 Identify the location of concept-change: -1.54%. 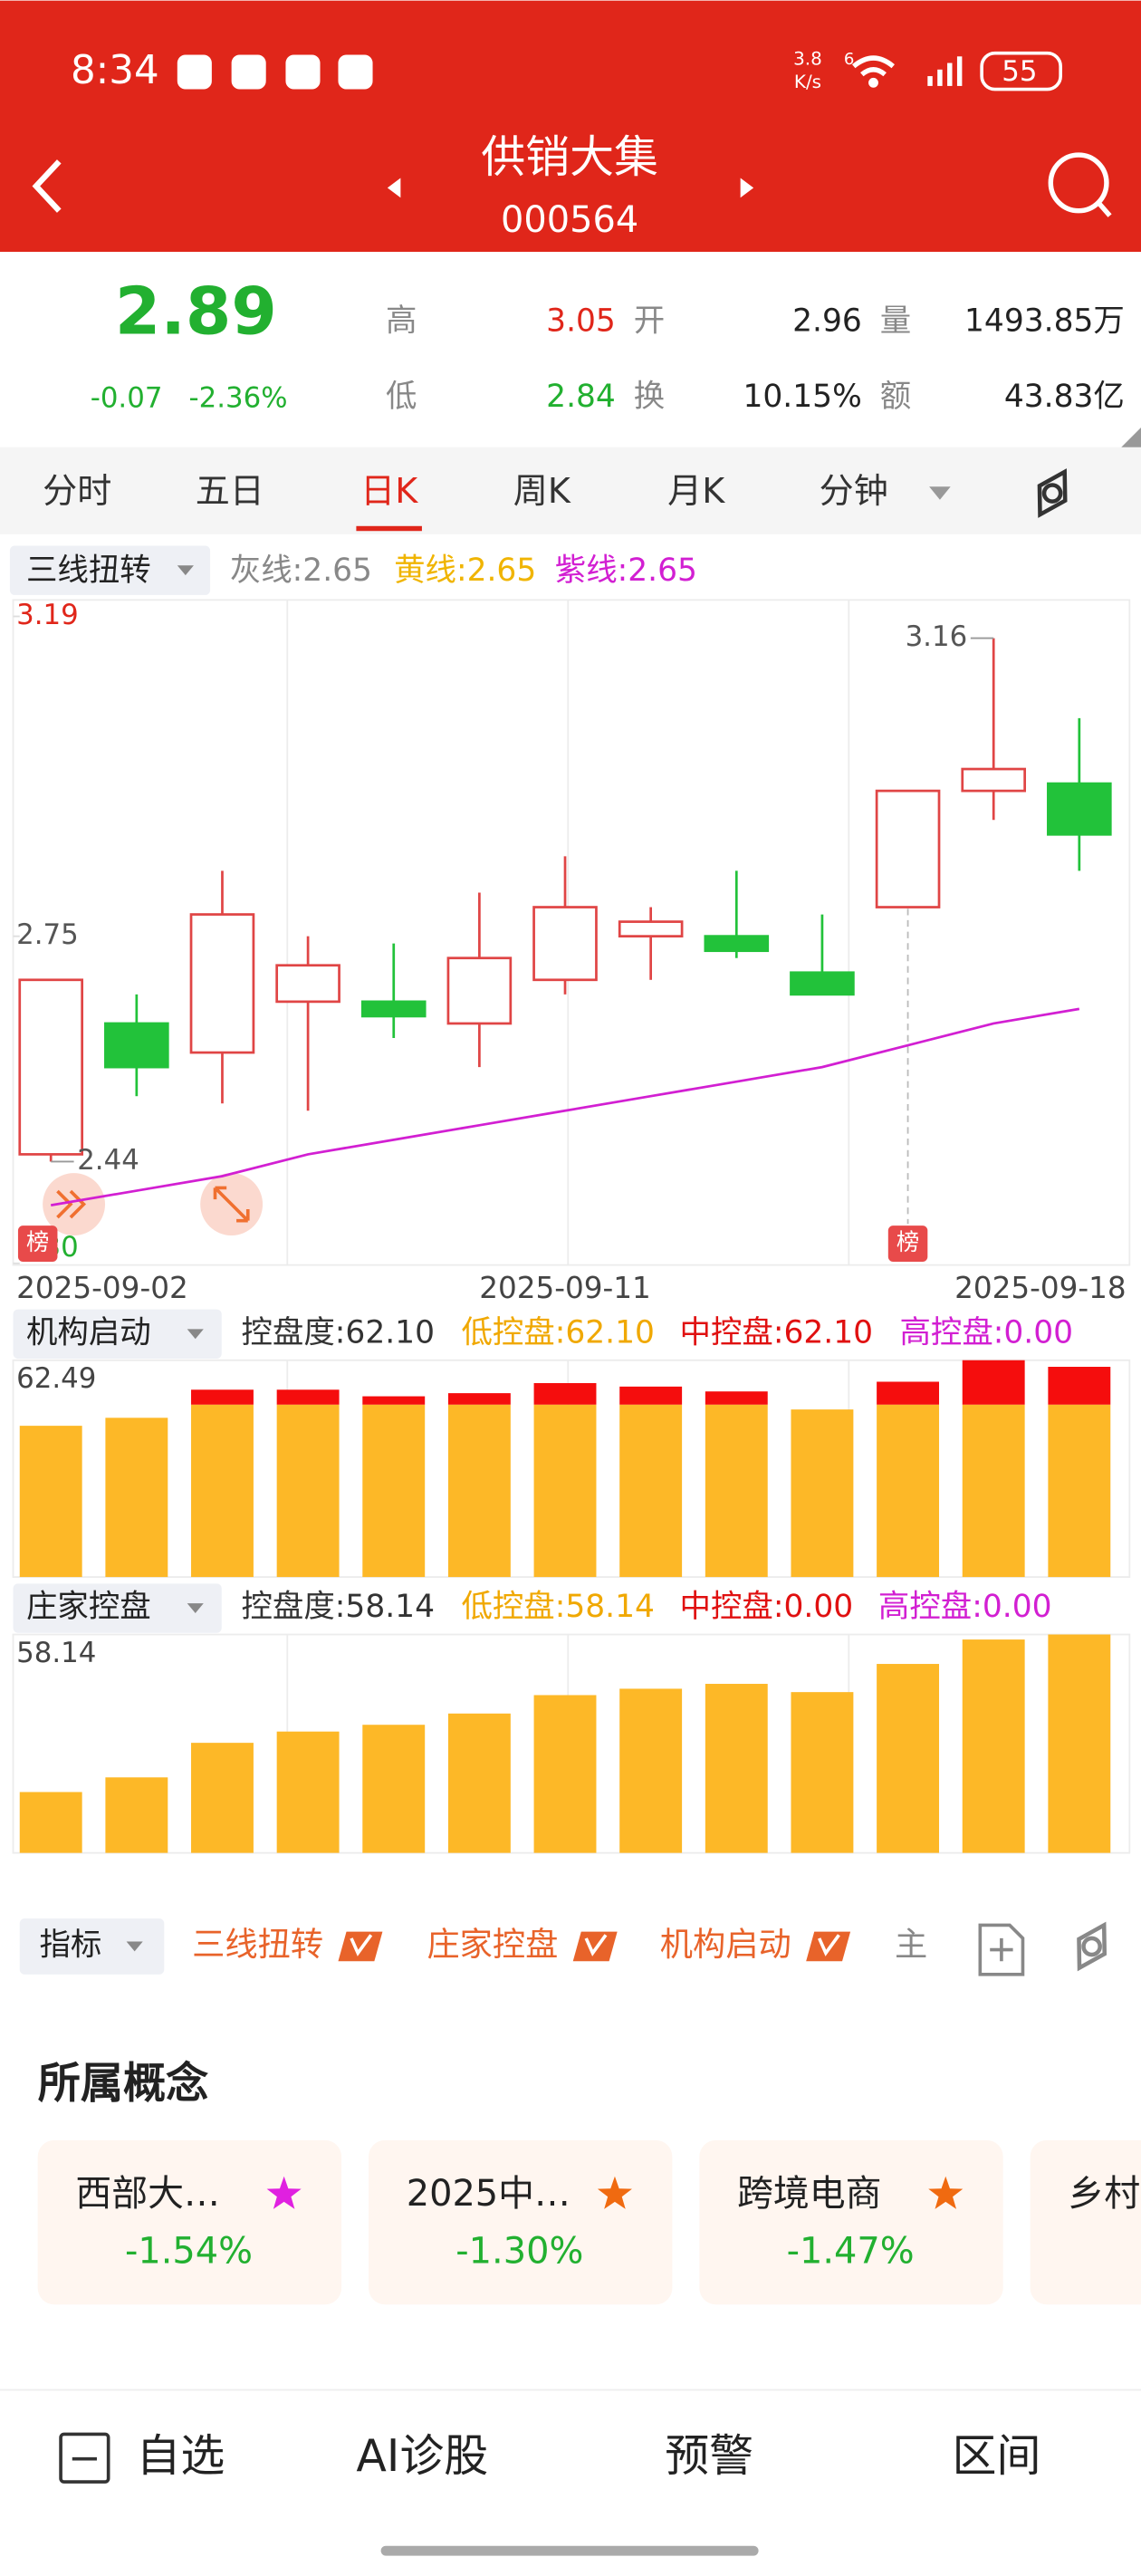
(189, 2252).